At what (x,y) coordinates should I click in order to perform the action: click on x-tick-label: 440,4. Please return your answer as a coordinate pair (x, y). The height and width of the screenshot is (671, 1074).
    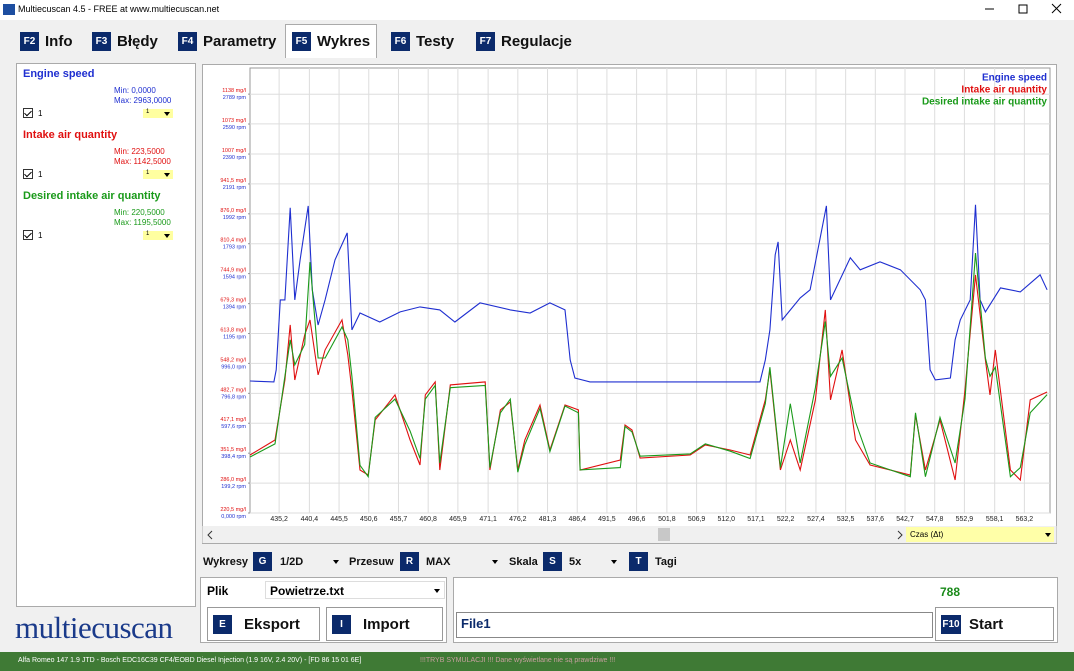
    Looking at the image, I should click on (310, 519).